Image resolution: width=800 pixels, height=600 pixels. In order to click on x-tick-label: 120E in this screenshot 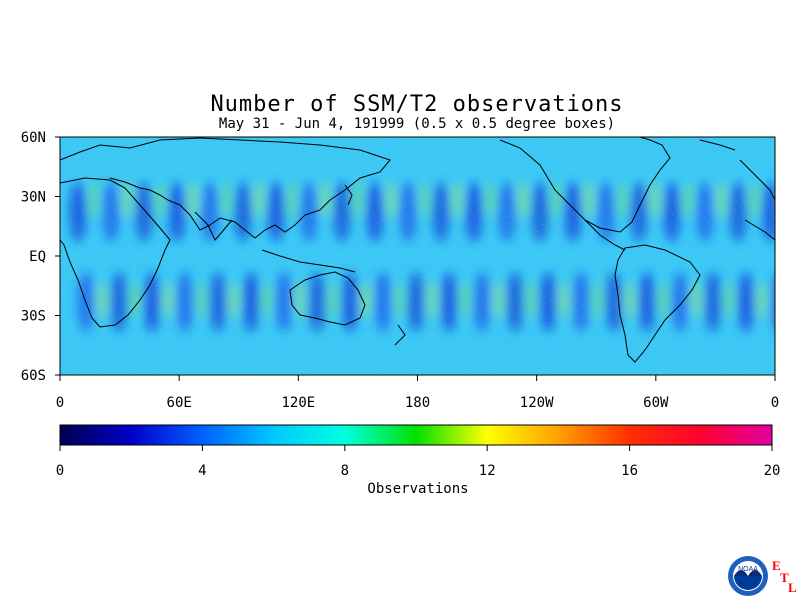, I will do `click(298, 403)`.